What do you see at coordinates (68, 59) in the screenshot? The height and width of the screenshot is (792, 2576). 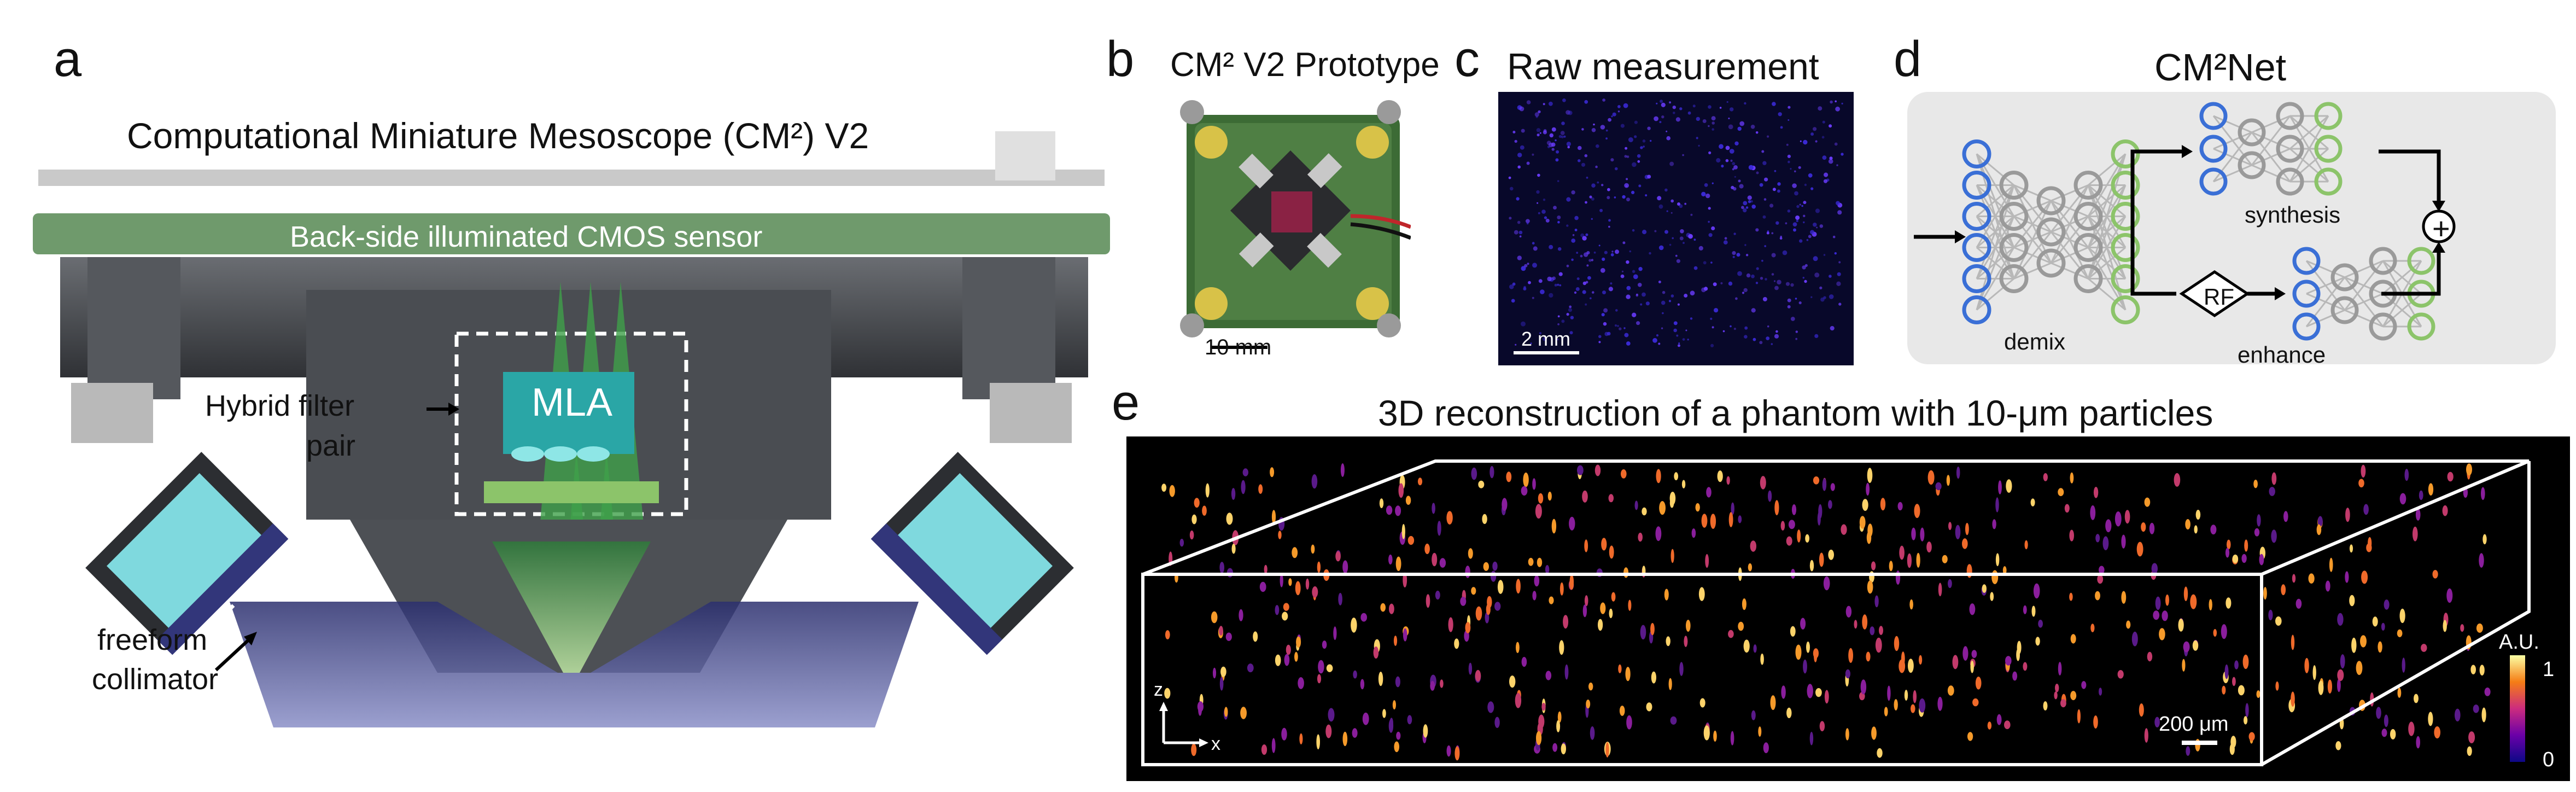 I see `panel-a-letter: a` at bounding box center [68, 59].